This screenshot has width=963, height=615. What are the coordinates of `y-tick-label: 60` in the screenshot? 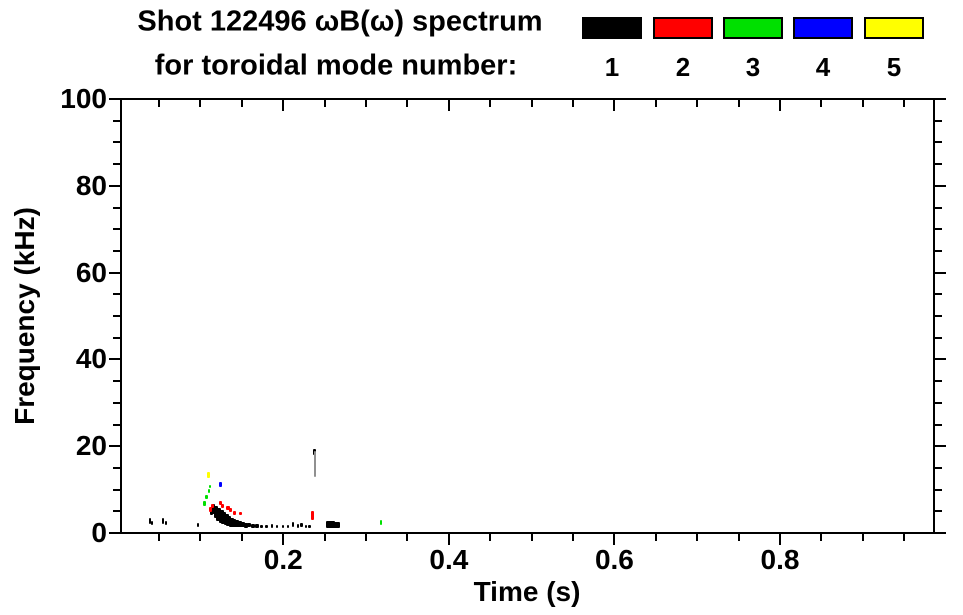 It's located at (91, 272).